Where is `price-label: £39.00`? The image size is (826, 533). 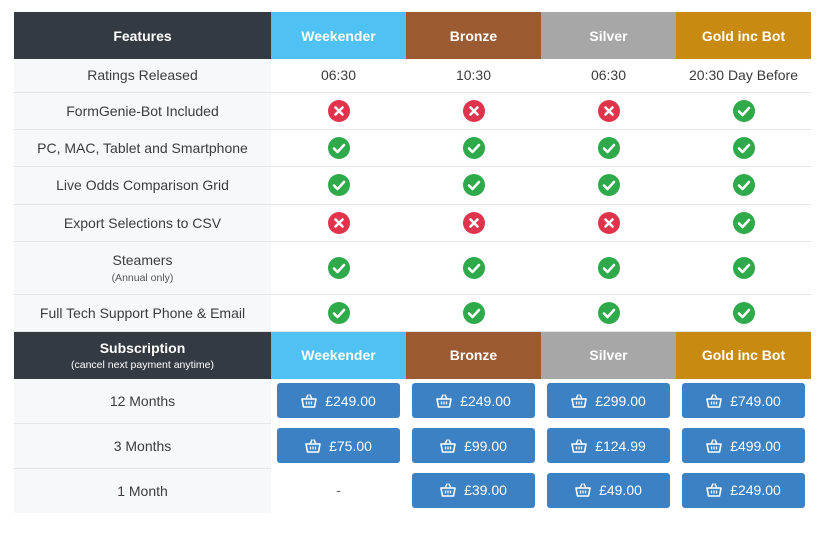
price-label: £39.00 is located at coordinates (485, 490).